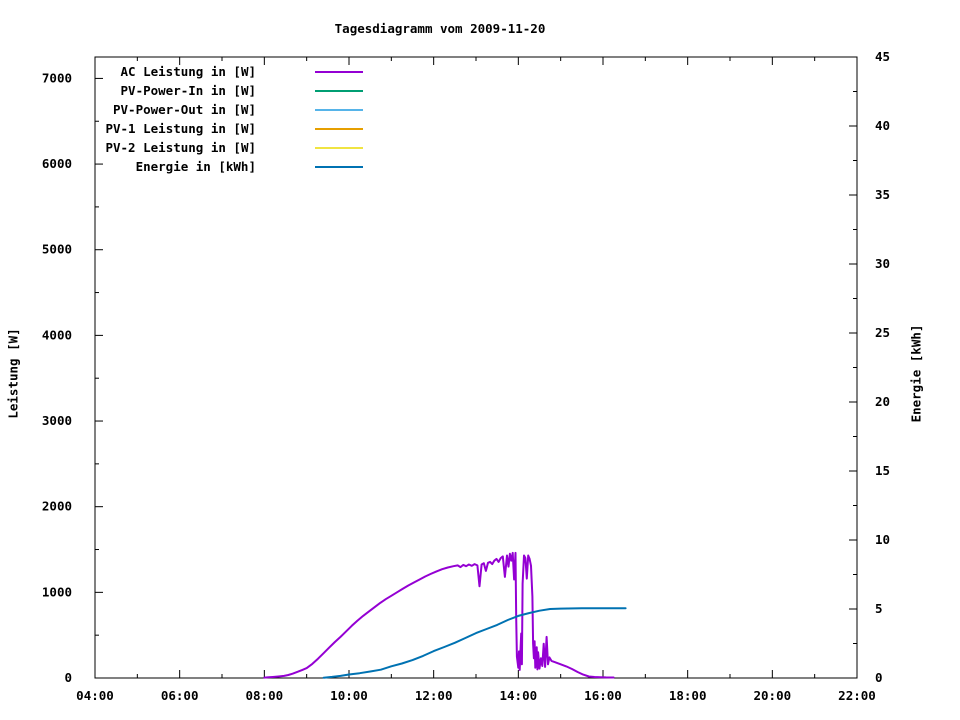 The height and width of the screenshot is (720, 960). Describe the element at coordinates (57, 77) in the screenshot. I see `y-left-tick-label: 7000` at that location.